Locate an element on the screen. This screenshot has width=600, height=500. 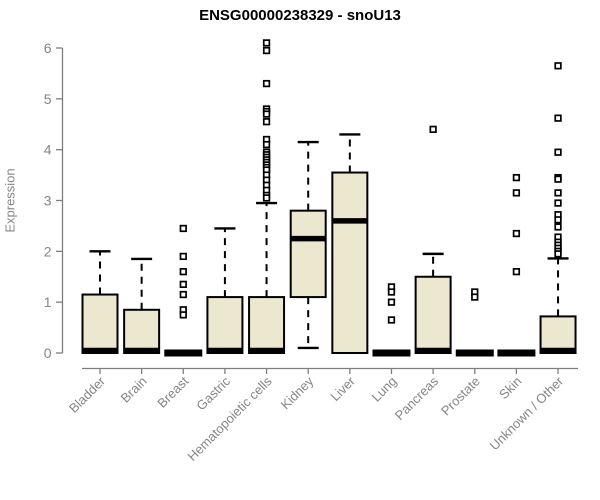
chart-title: ENSG00000238329 - snoU13 is located at coordinates (300, 15).